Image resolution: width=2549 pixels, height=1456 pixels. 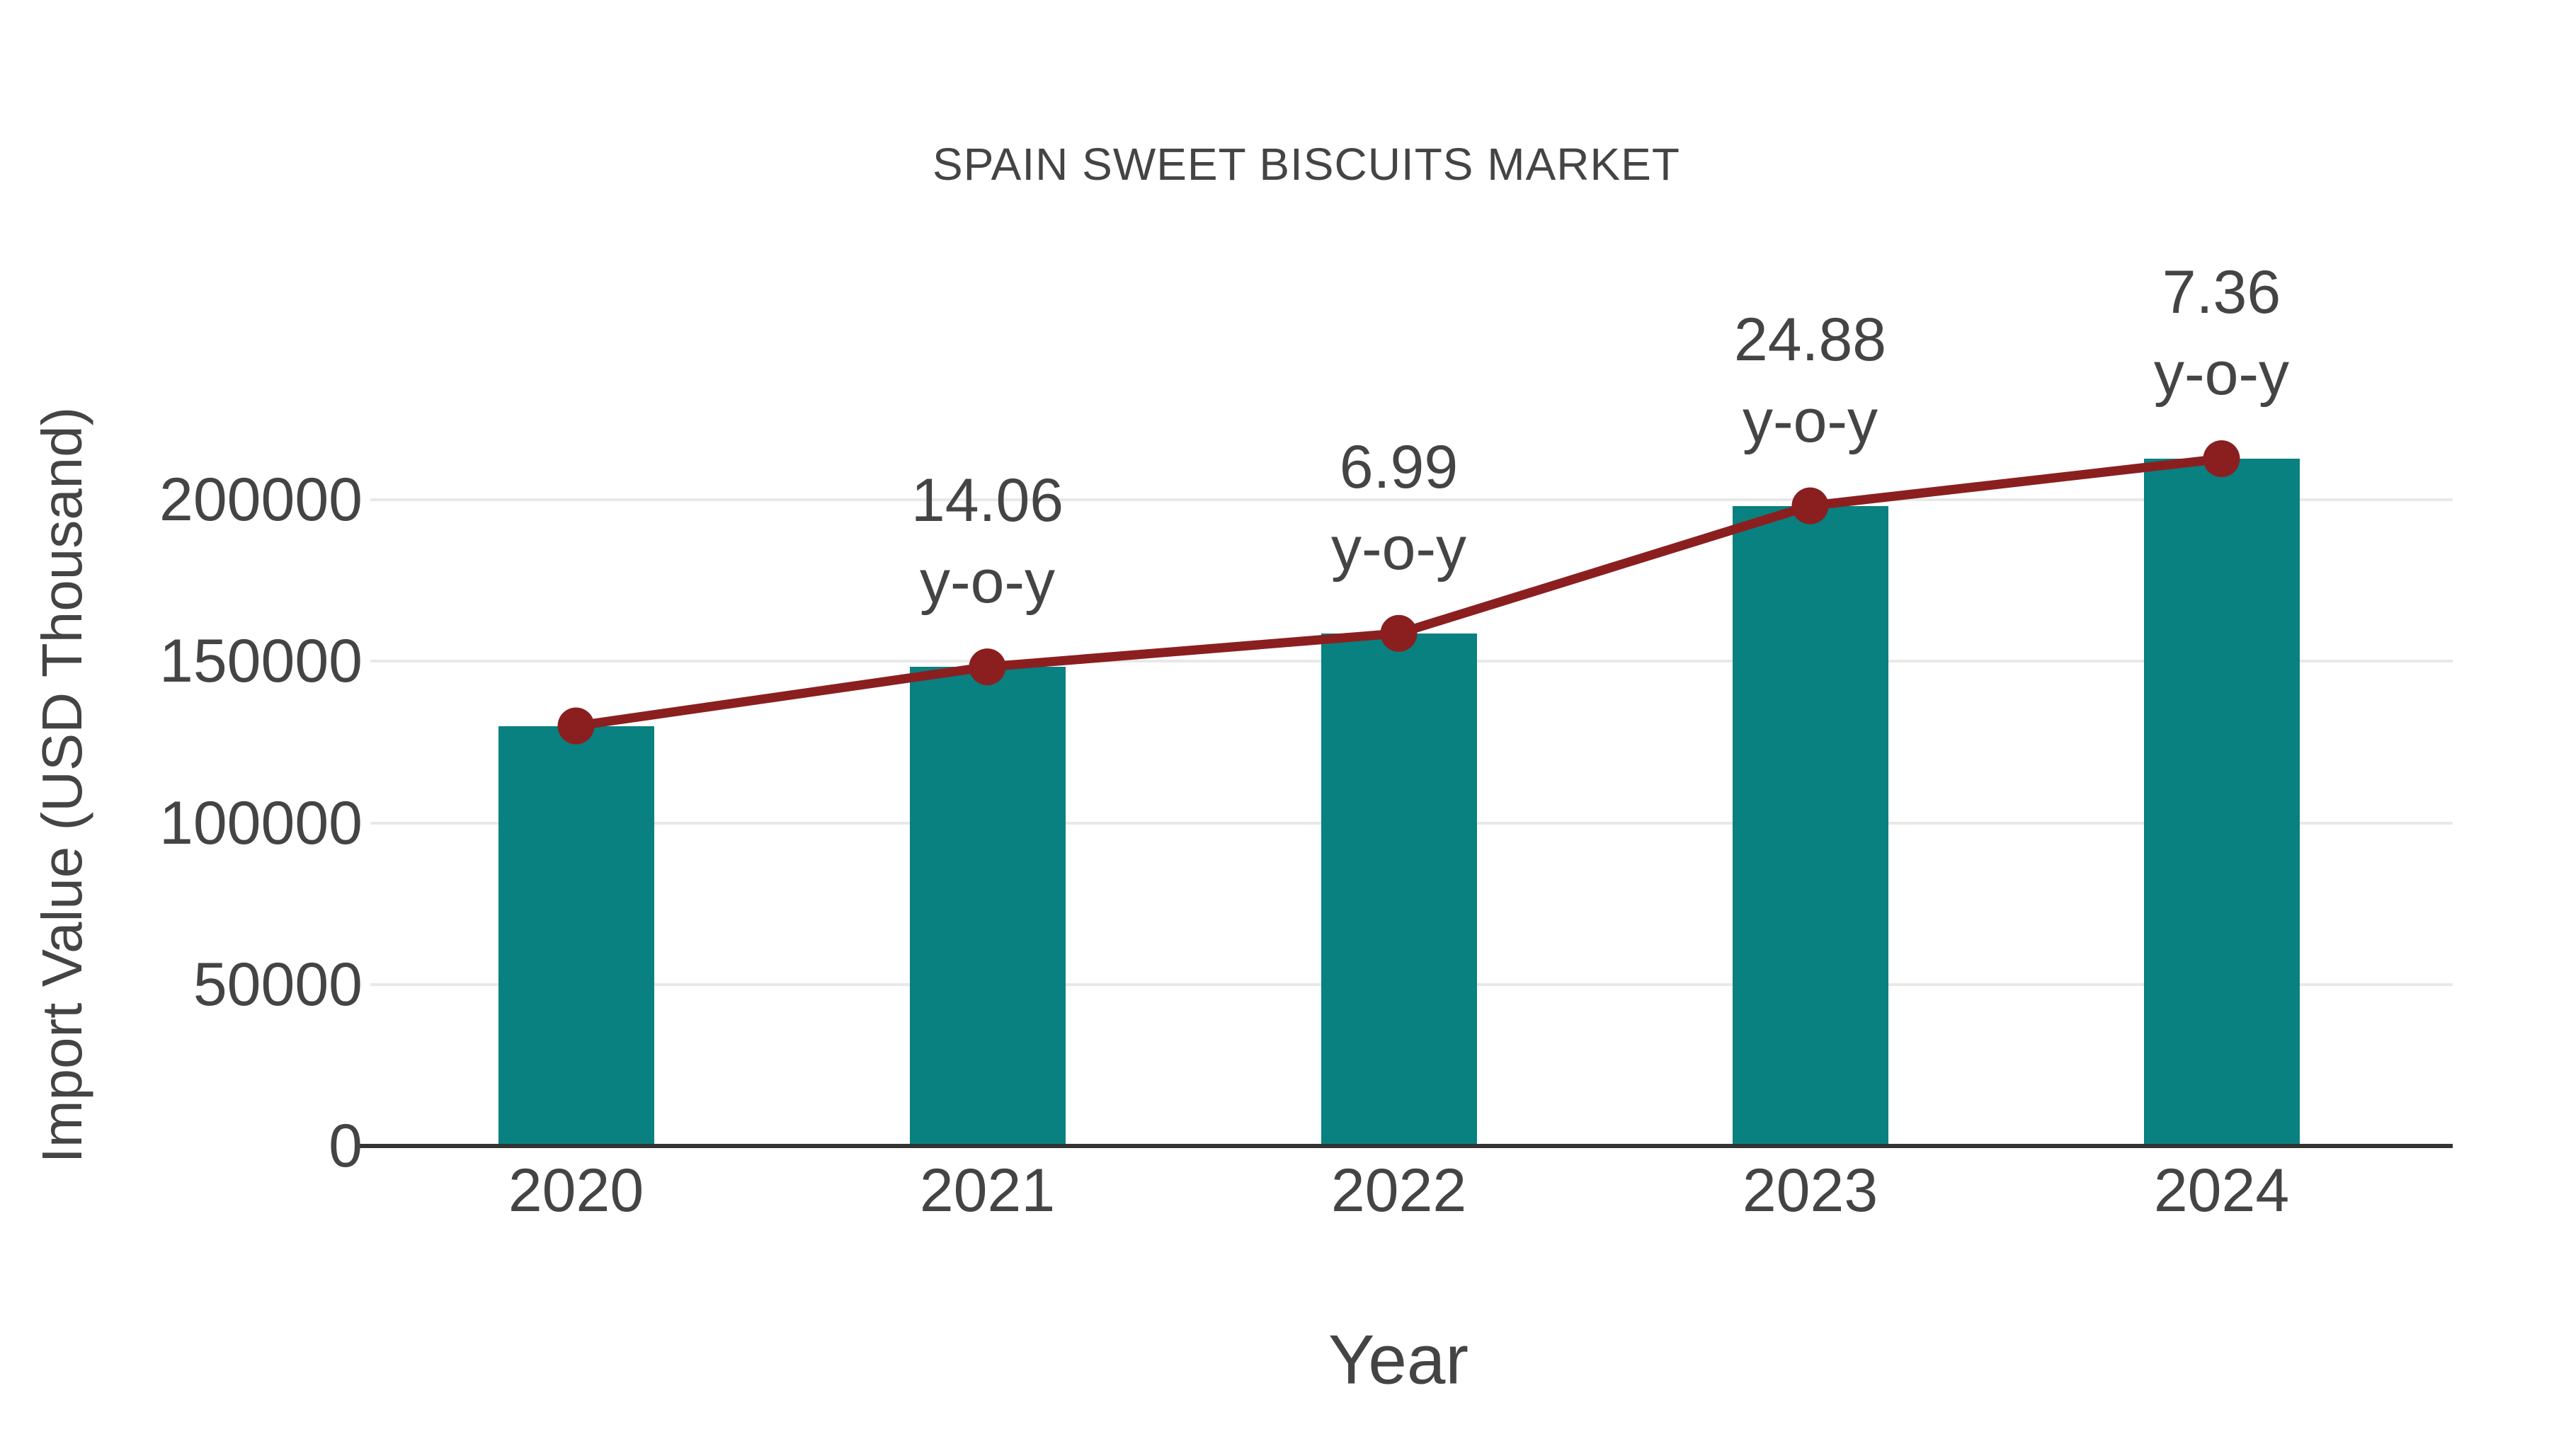 I want to click on y-tick-label: 50000, so click(x=278, y=984).